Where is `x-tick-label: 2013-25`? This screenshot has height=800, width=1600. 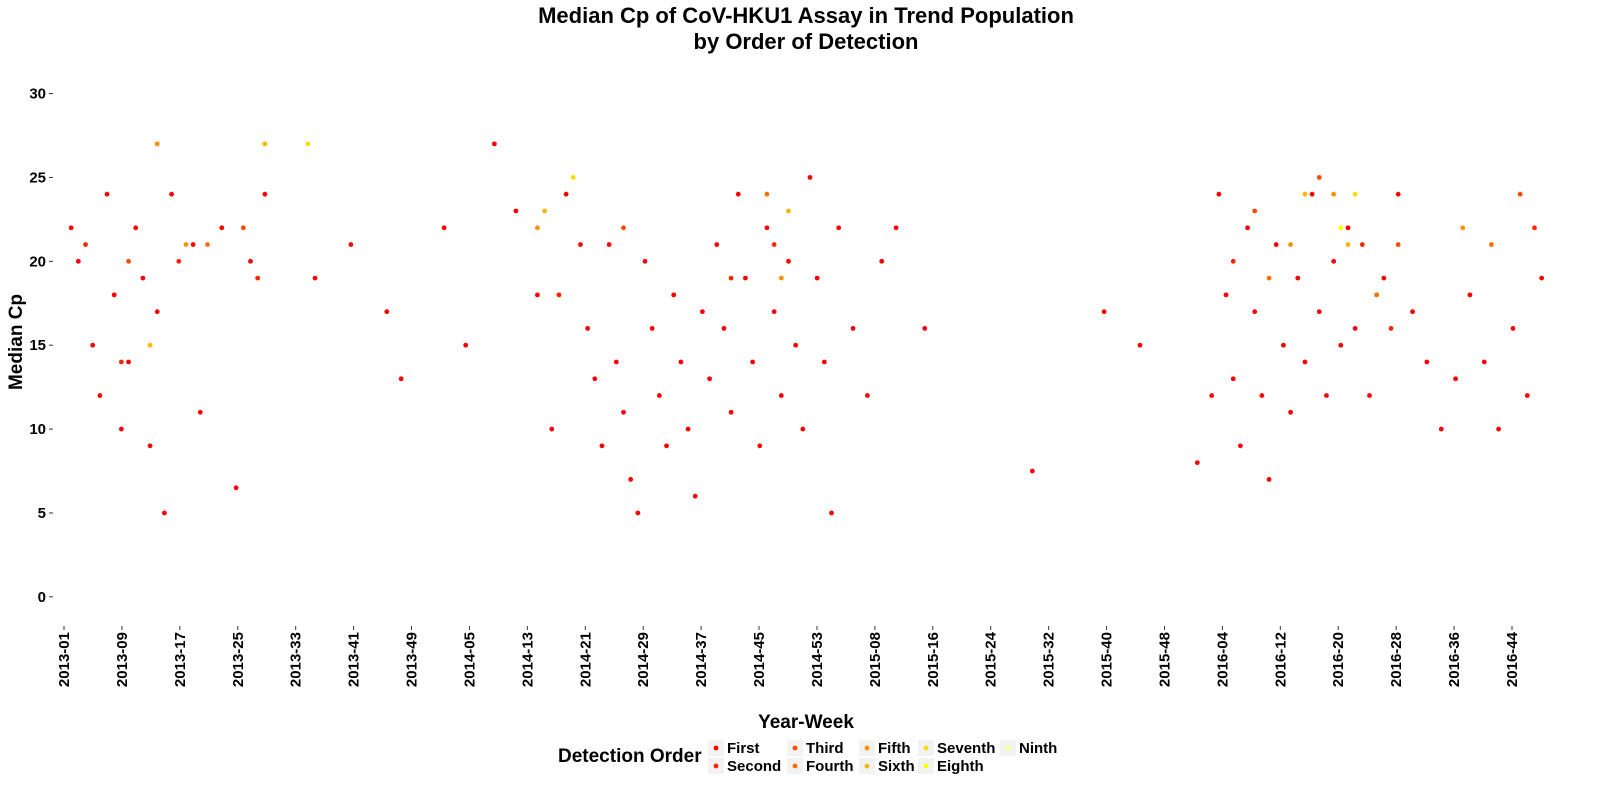
x-tick-label: 2013-25 is located at coordinates (238, 659).